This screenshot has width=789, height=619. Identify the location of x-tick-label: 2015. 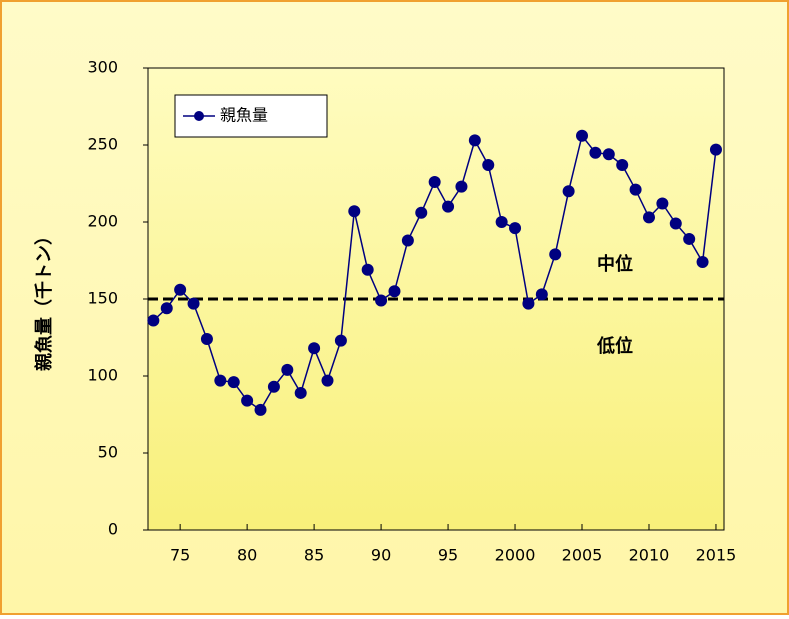
(716, 555).